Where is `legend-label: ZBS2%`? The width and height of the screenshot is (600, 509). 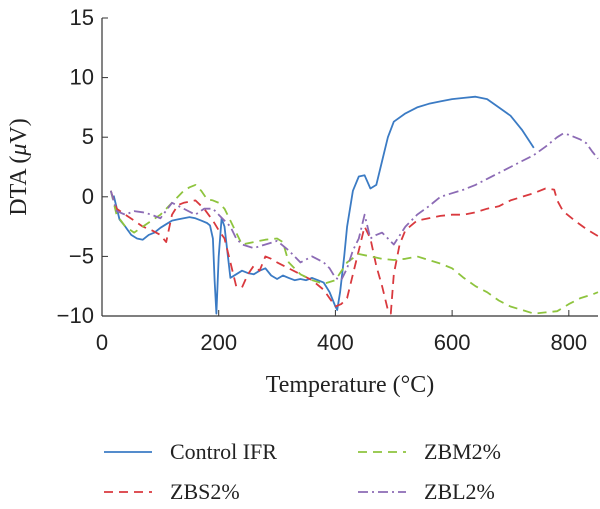
legend-label: ZBS2% is located at coordinates (205, 491).